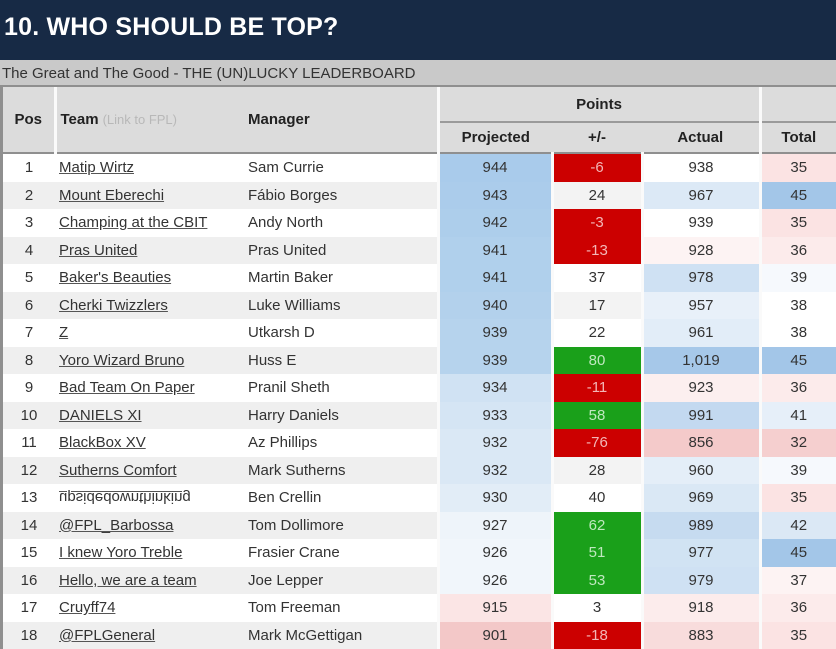 Image resolution: width=836 pixels, height=649 pixels. I want to click on actual-cell: 957, so click(702, 305).